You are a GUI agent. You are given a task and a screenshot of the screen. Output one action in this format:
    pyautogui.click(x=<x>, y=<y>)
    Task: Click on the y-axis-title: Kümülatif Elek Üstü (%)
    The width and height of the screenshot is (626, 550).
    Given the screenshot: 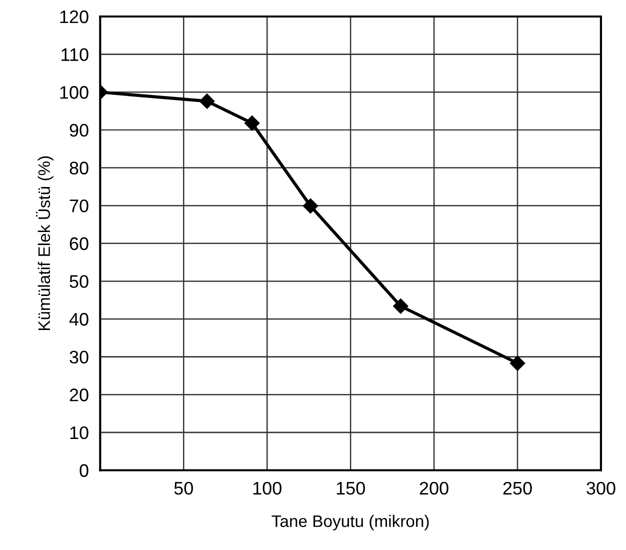 What is the action you would take?
    pyautogui.click(x=45, y=243)
    